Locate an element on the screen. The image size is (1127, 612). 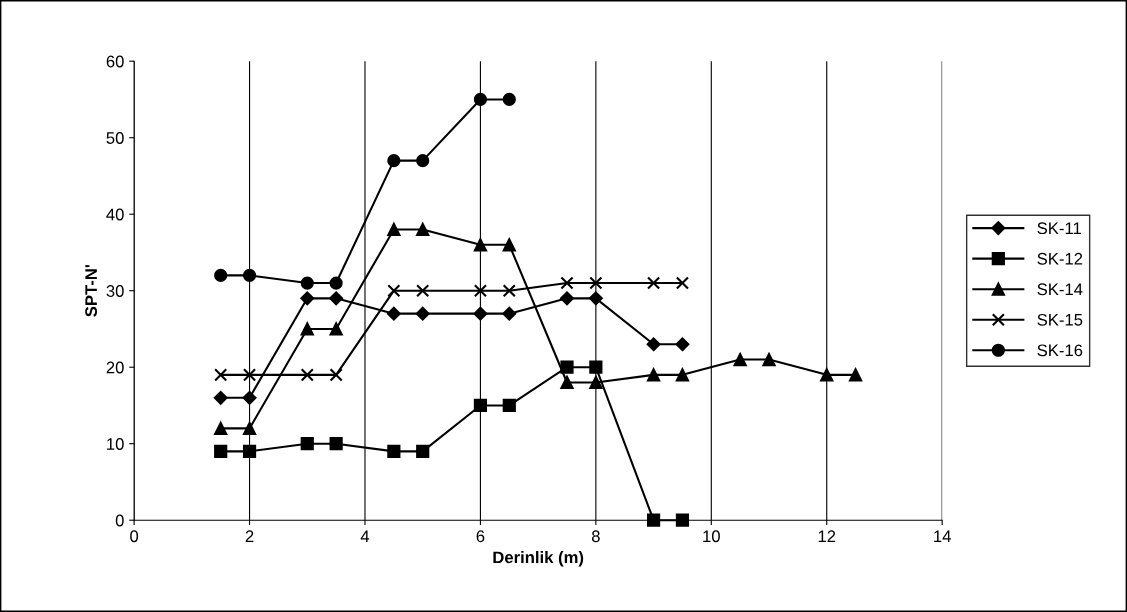
y-tick-label: 30 is located at coordinates (115, 291).